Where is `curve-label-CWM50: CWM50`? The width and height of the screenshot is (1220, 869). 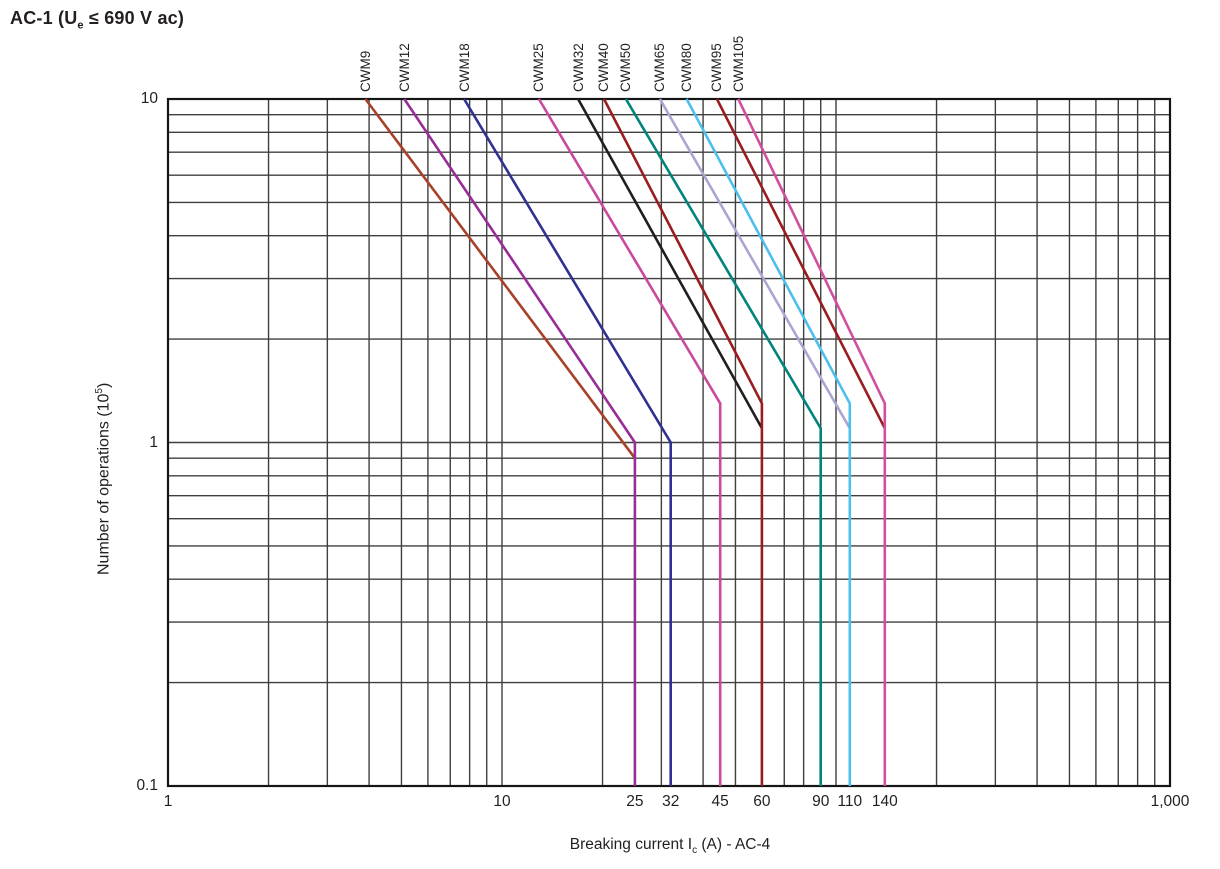 curve-label-CWM50: CWM50 is located at coordinates (626, 67).